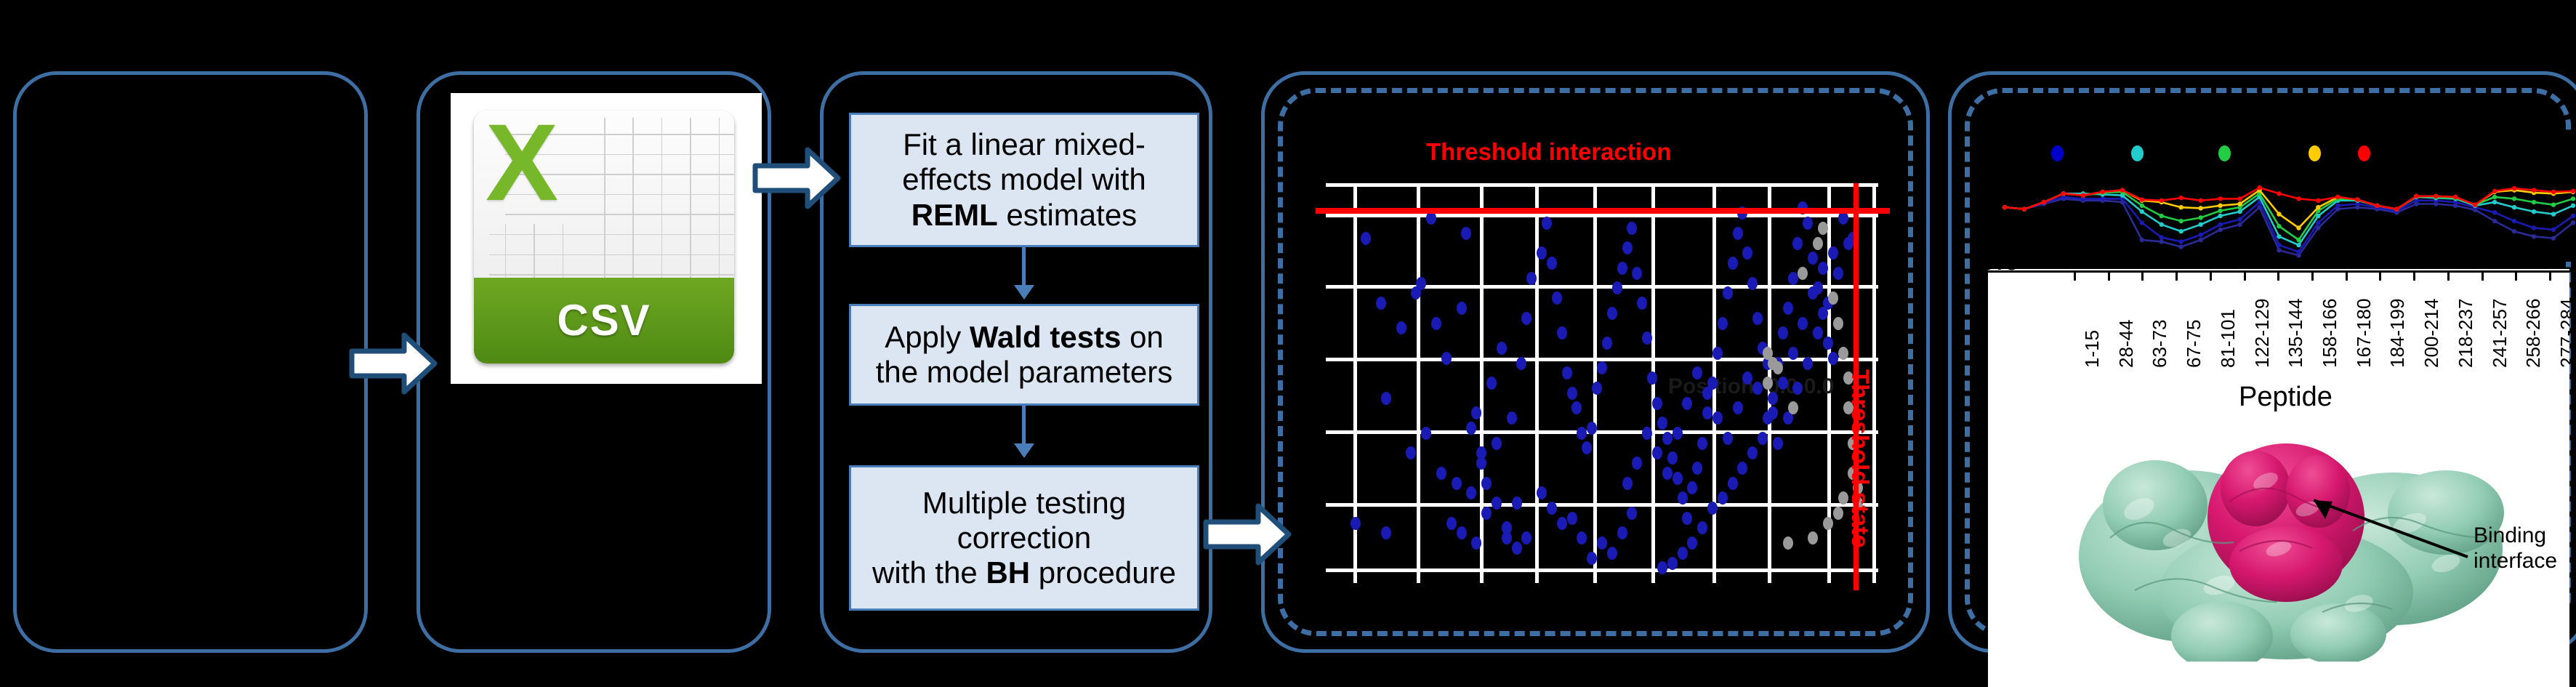 The width and height of the screenshot is (2576, 687). What do you see at coordinates (2286, 397) in the screenshot?
I see `peptide-axis-title: Peptide` at bounding box center [2286, 397].